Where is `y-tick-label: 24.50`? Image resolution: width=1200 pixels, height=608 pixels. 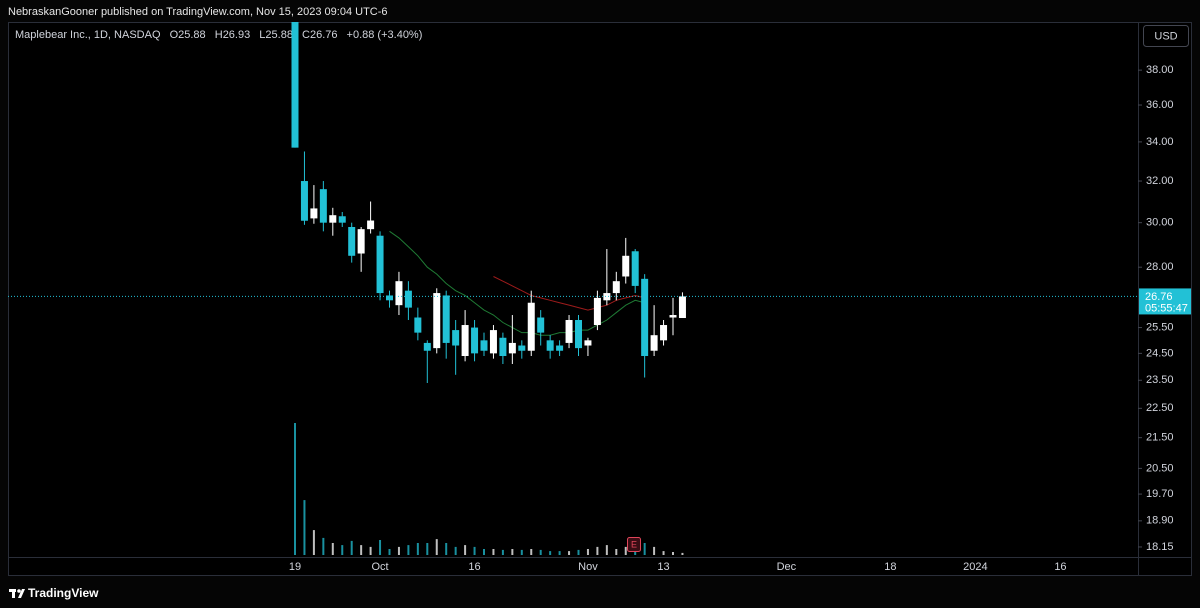 y-tick-label: 24.50 is located at coordinates (1160, 353).